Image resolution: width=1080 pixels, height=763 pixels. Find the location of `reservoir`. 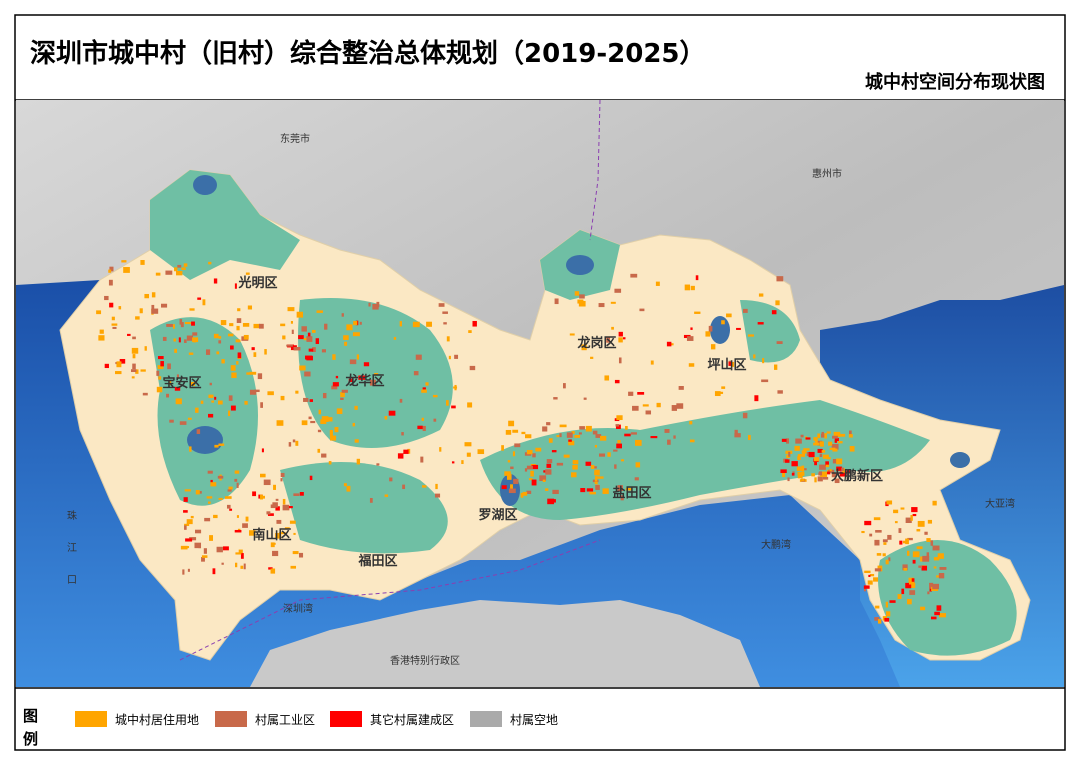

reservoir is located at coordinates (205, 440).